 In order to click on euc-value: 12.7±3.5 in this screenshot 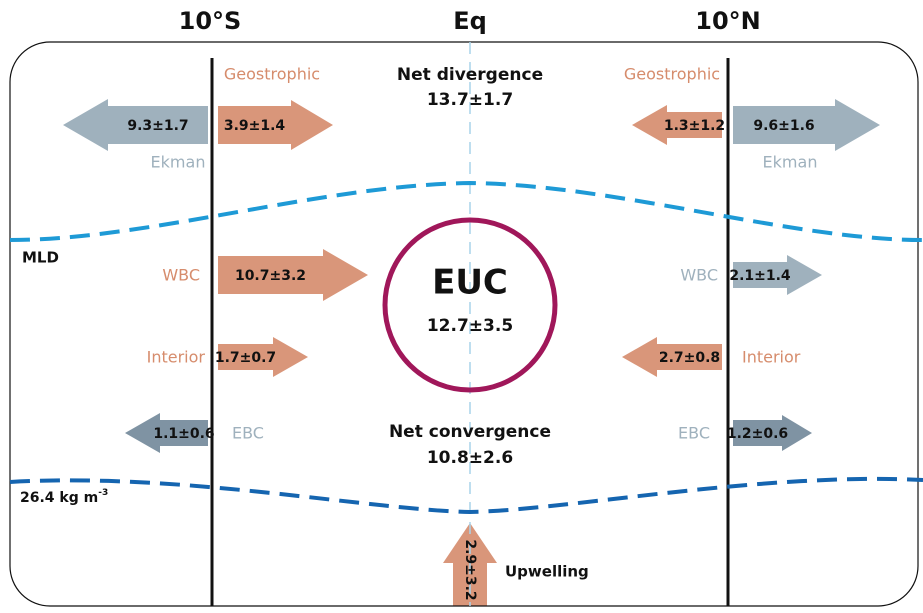, I will do `click(470, 326)`.